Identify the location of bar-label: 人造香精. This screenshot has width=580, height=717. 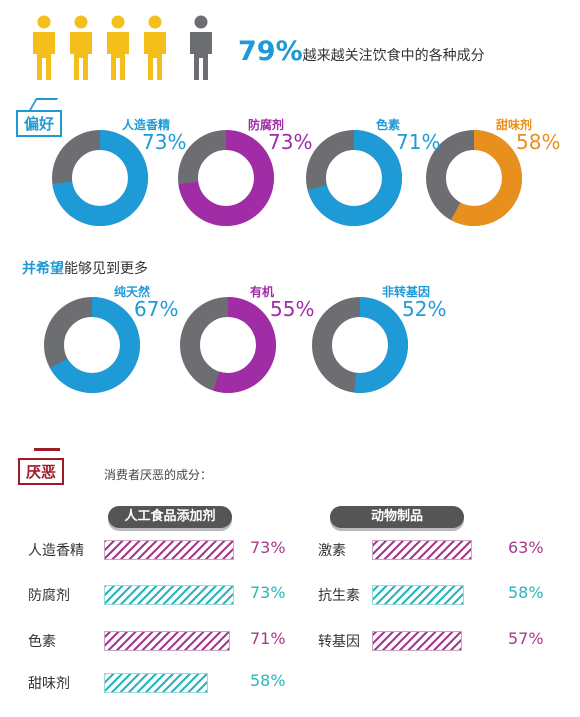
(56, 551).